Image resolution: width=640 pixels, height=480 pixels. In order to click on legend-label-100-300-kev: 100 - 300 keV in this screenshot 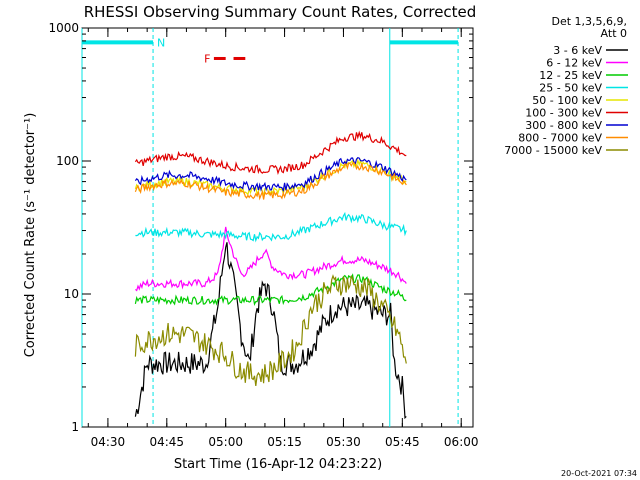, I will do `click(563, 113)`.